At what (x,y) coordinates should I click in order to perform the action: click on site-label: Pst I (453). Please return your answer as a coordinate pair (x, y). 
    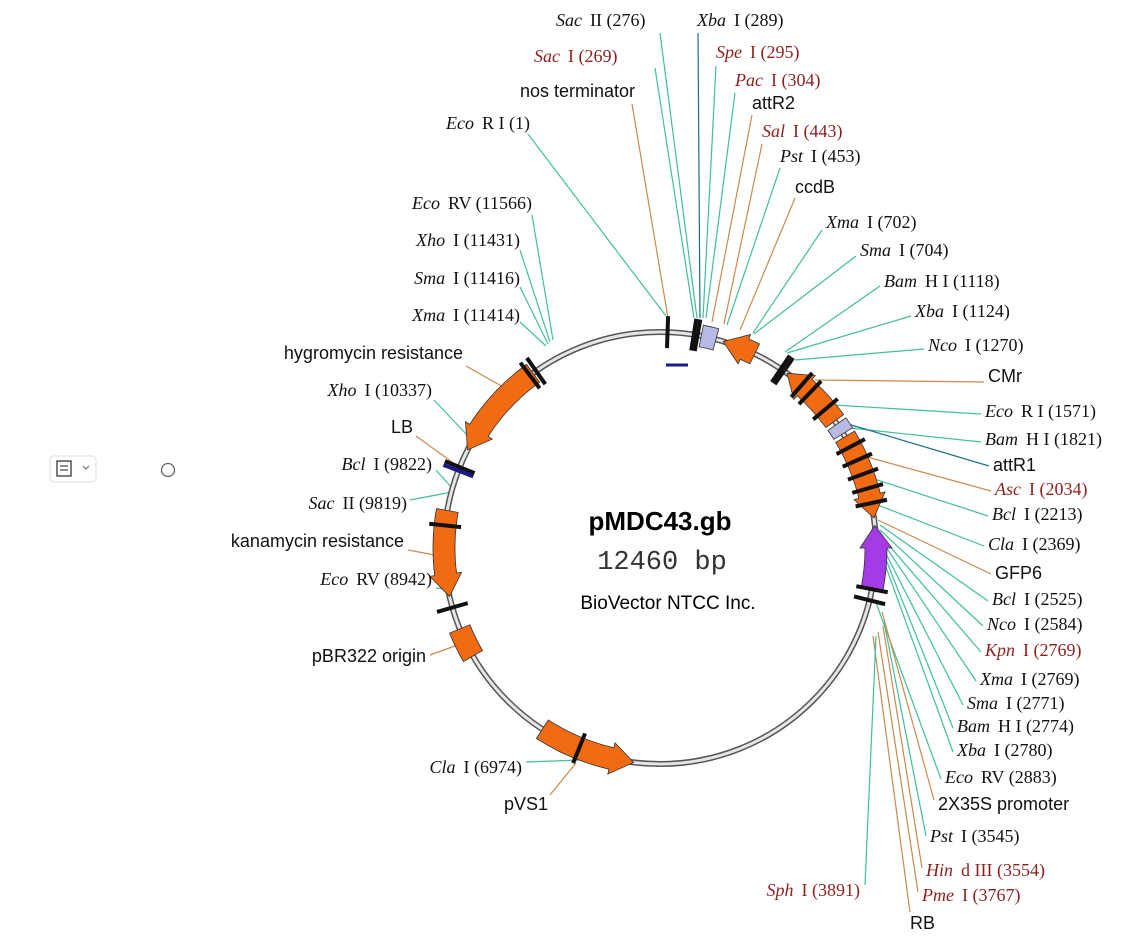
    Looking at the image, I should click on (820, 156).